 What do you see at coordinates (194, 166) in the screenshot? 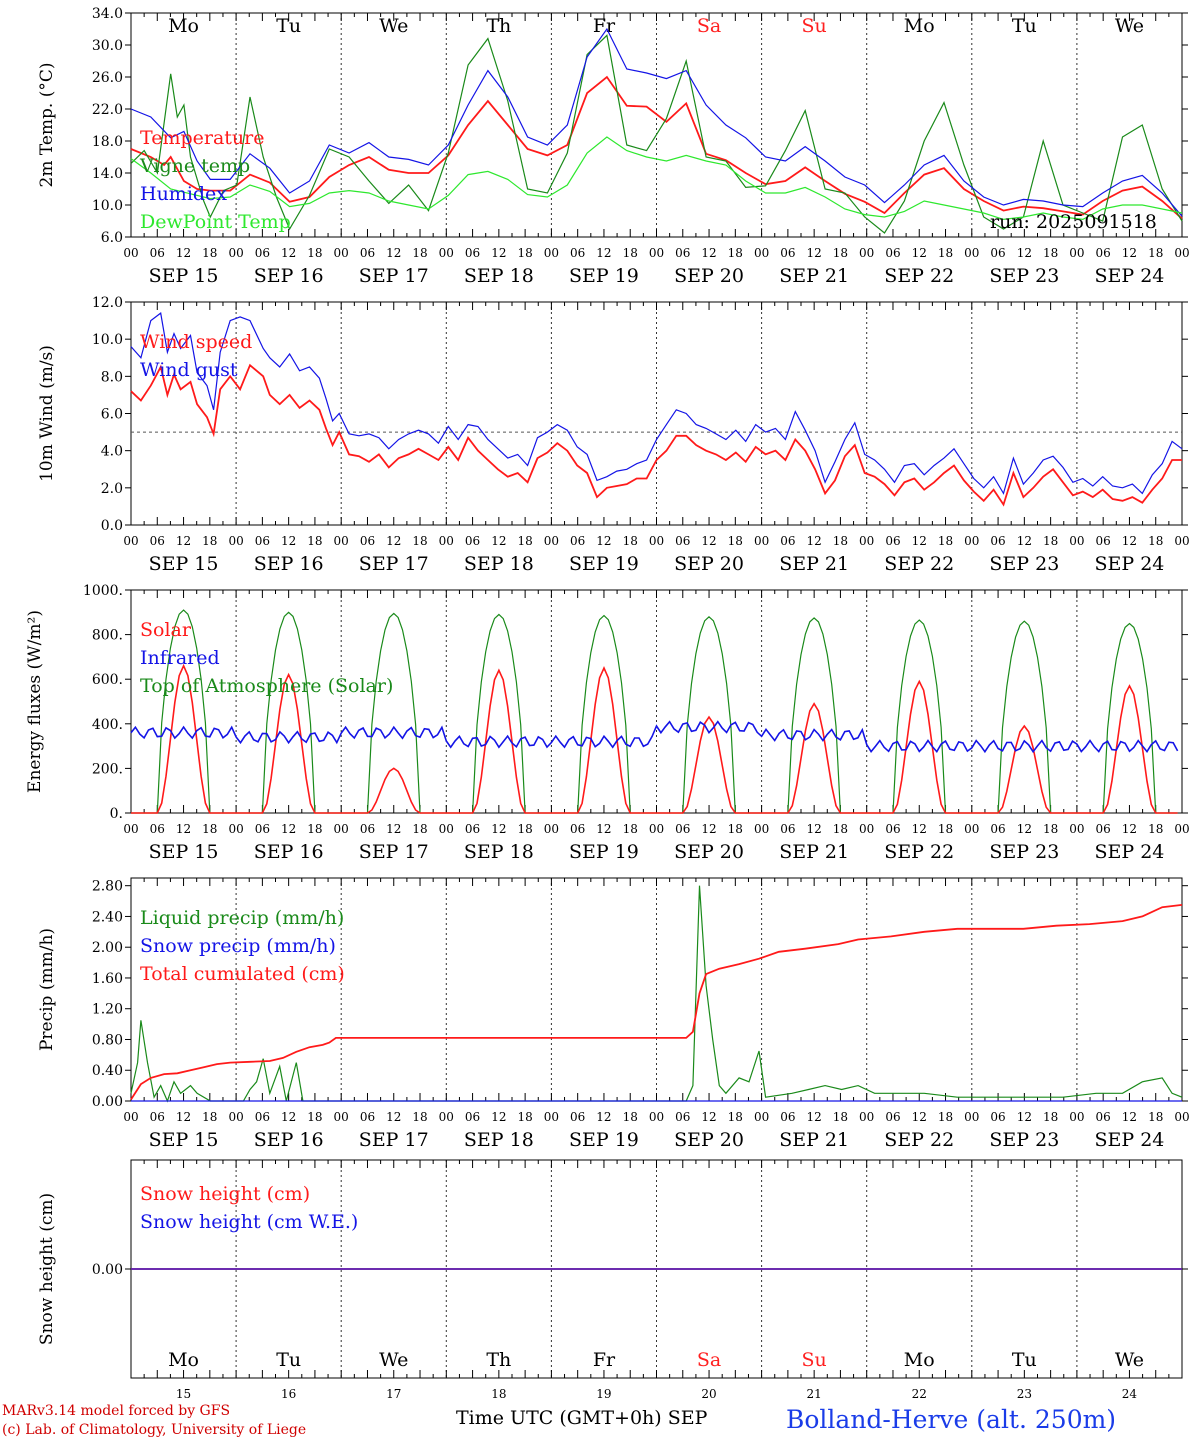
I see `legend-entry: Vigne temp` at bounding box center [194, 166].